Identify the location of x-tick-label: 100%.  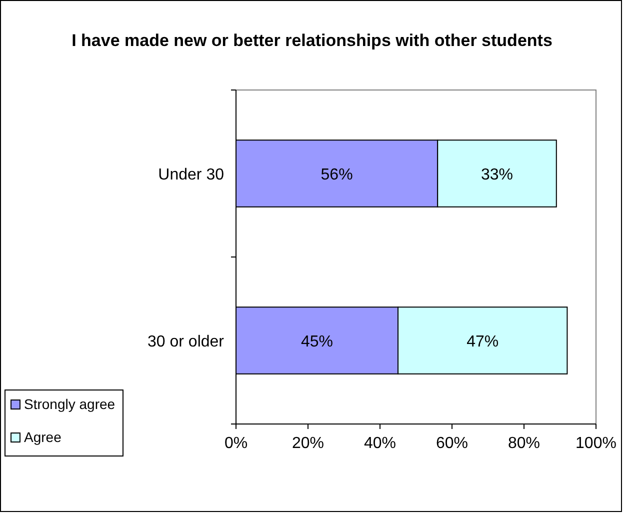
(596, 443).